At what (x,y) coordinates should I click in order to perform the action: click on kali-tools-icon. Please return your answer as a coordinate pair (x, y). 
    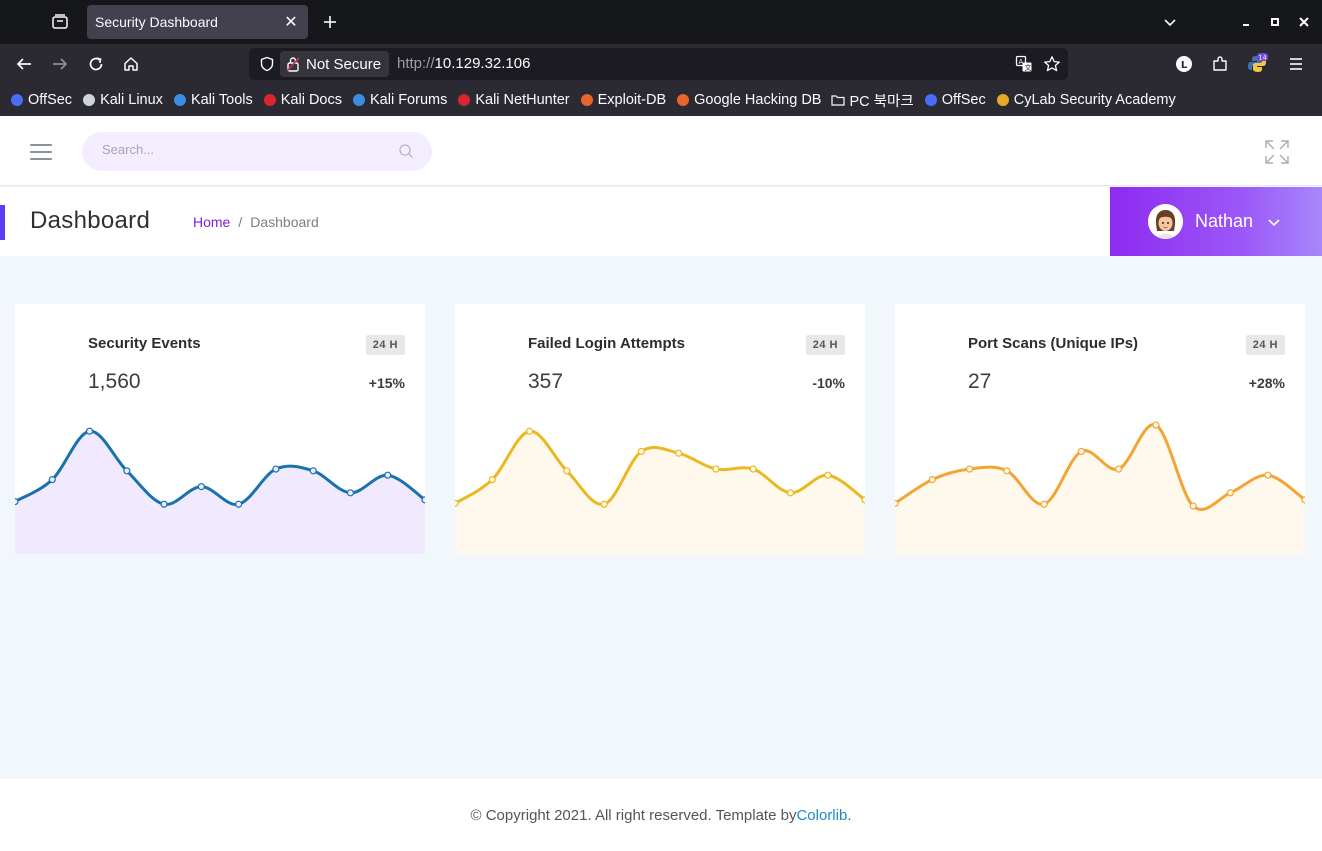
    Looking at the image, I should click on (180, 100).